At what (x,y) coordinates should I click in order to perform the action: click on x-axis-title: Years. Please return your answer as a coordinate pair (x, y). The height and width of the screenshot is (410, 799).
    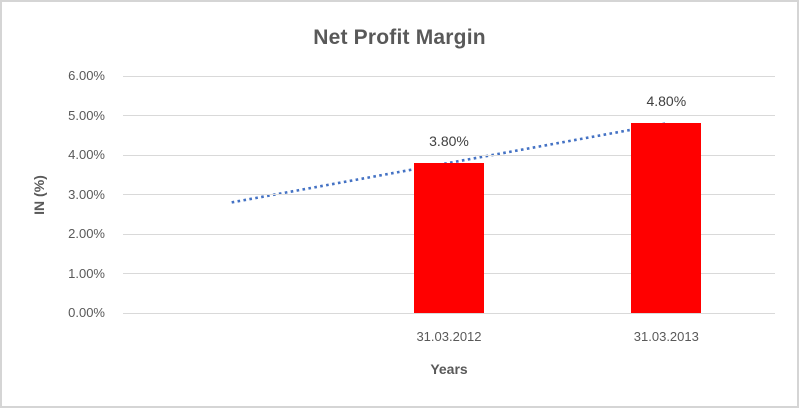
    Looking at the image, I should click on (449, 369).